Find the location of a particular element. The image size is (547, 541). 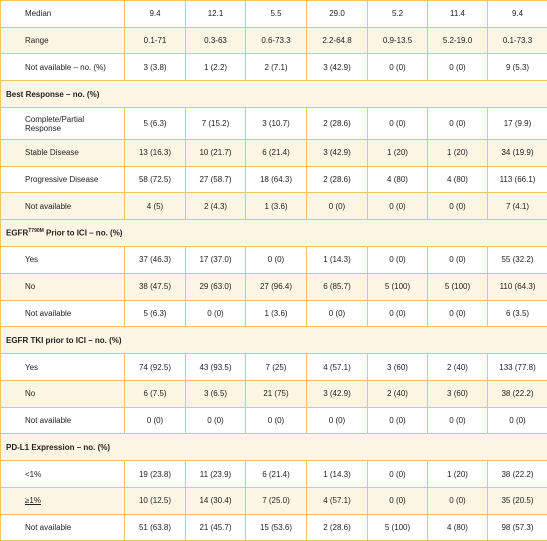

table-cell: 6 (7.5) is located at coordinates (155, 393).